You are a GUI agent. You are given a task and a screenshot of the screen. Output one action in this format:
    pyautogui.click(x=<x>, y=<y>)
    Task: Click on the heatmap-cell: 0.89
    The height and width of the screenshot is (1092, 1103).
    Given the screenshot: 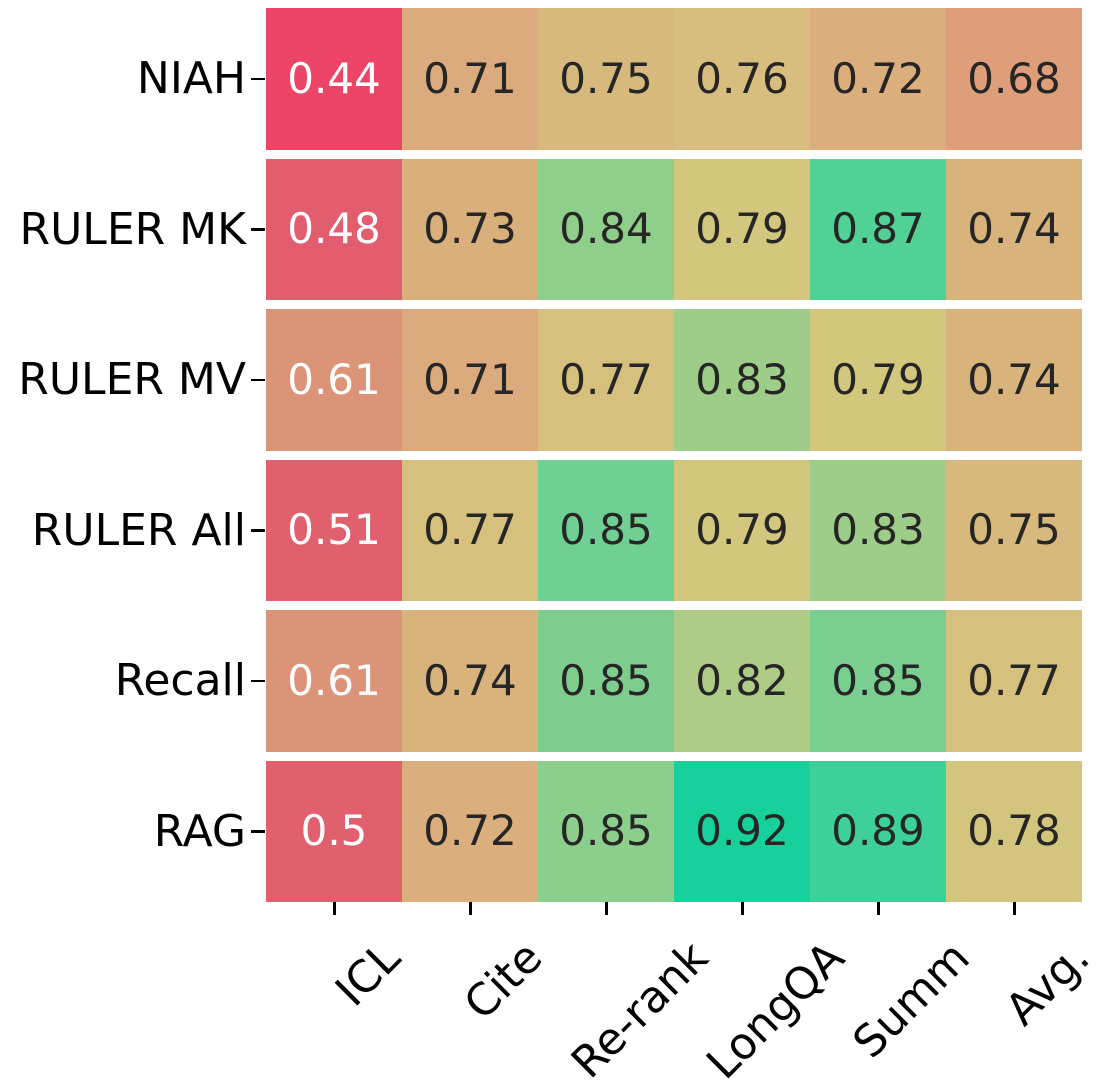 What is the action you would take?
    pyautogui.click(x=878, y=831)
    